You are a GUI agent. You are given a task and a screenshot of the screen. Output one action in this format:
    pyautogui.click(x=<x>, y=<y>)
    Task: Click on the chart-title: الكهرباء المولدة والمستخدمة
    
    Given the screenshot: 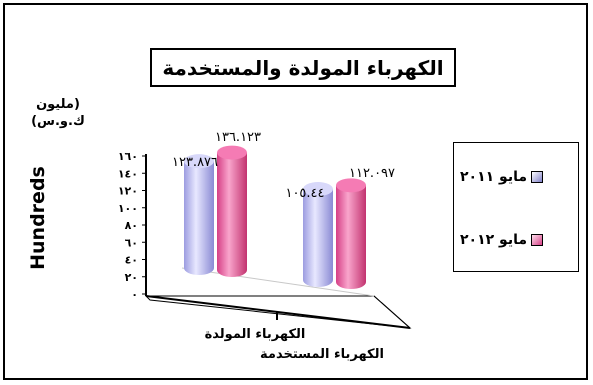 What is the action you would take?
    pyautogui.click(x=303, y=67)
    